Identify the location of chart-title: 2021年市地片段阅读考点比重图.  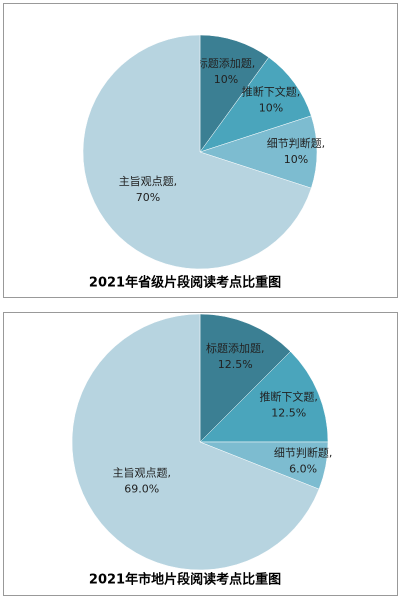
(185, 580).